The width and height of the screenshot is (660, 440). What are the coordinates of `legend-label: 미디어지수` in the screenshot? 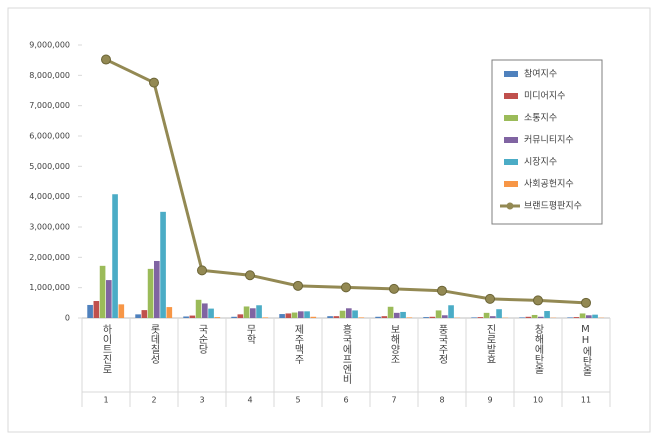 It's located at (544, 96).